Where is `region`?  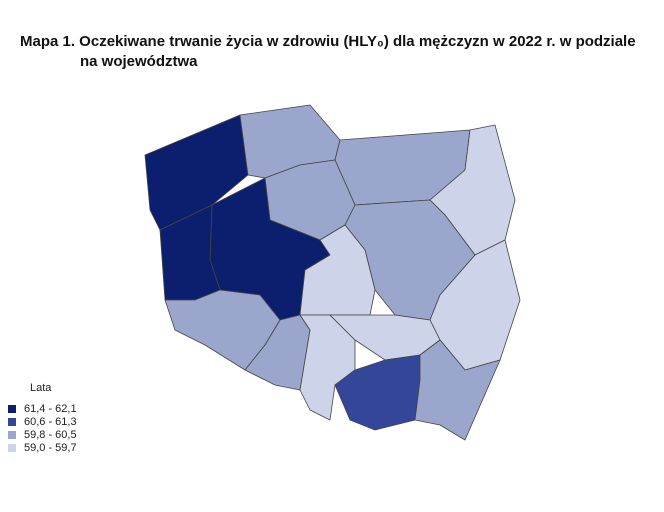
region is located at coordinates (457, 390).